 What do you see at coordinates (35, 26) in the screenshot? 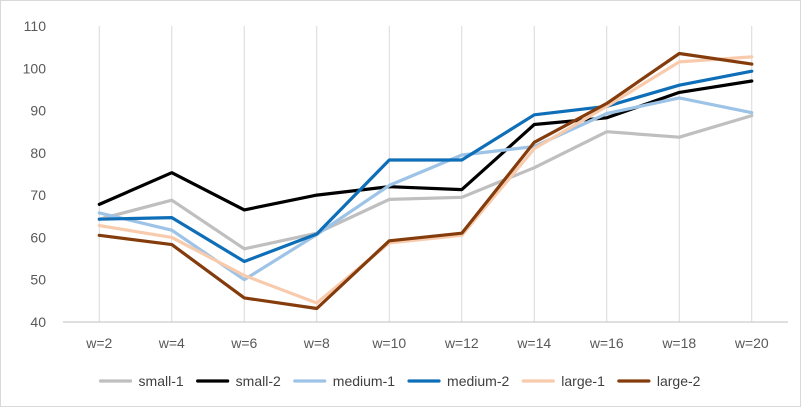
I see `y-tick-label: 110` at bounding box center [35, 26].